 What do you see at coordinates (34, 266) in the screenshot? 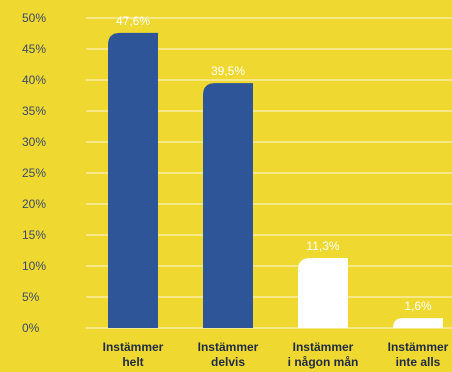
I see `y-tick-label: 10%` at bounding box center [34, 266].